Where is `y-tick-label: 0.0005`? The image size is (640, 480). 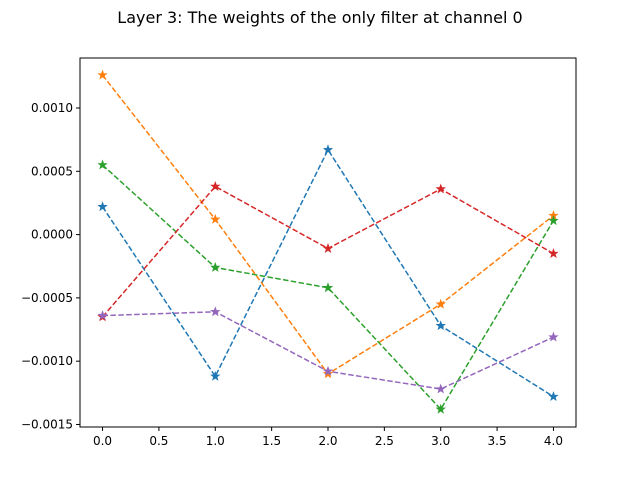
y-tick-label: 0.0005 is located at coordinates (52, 171).